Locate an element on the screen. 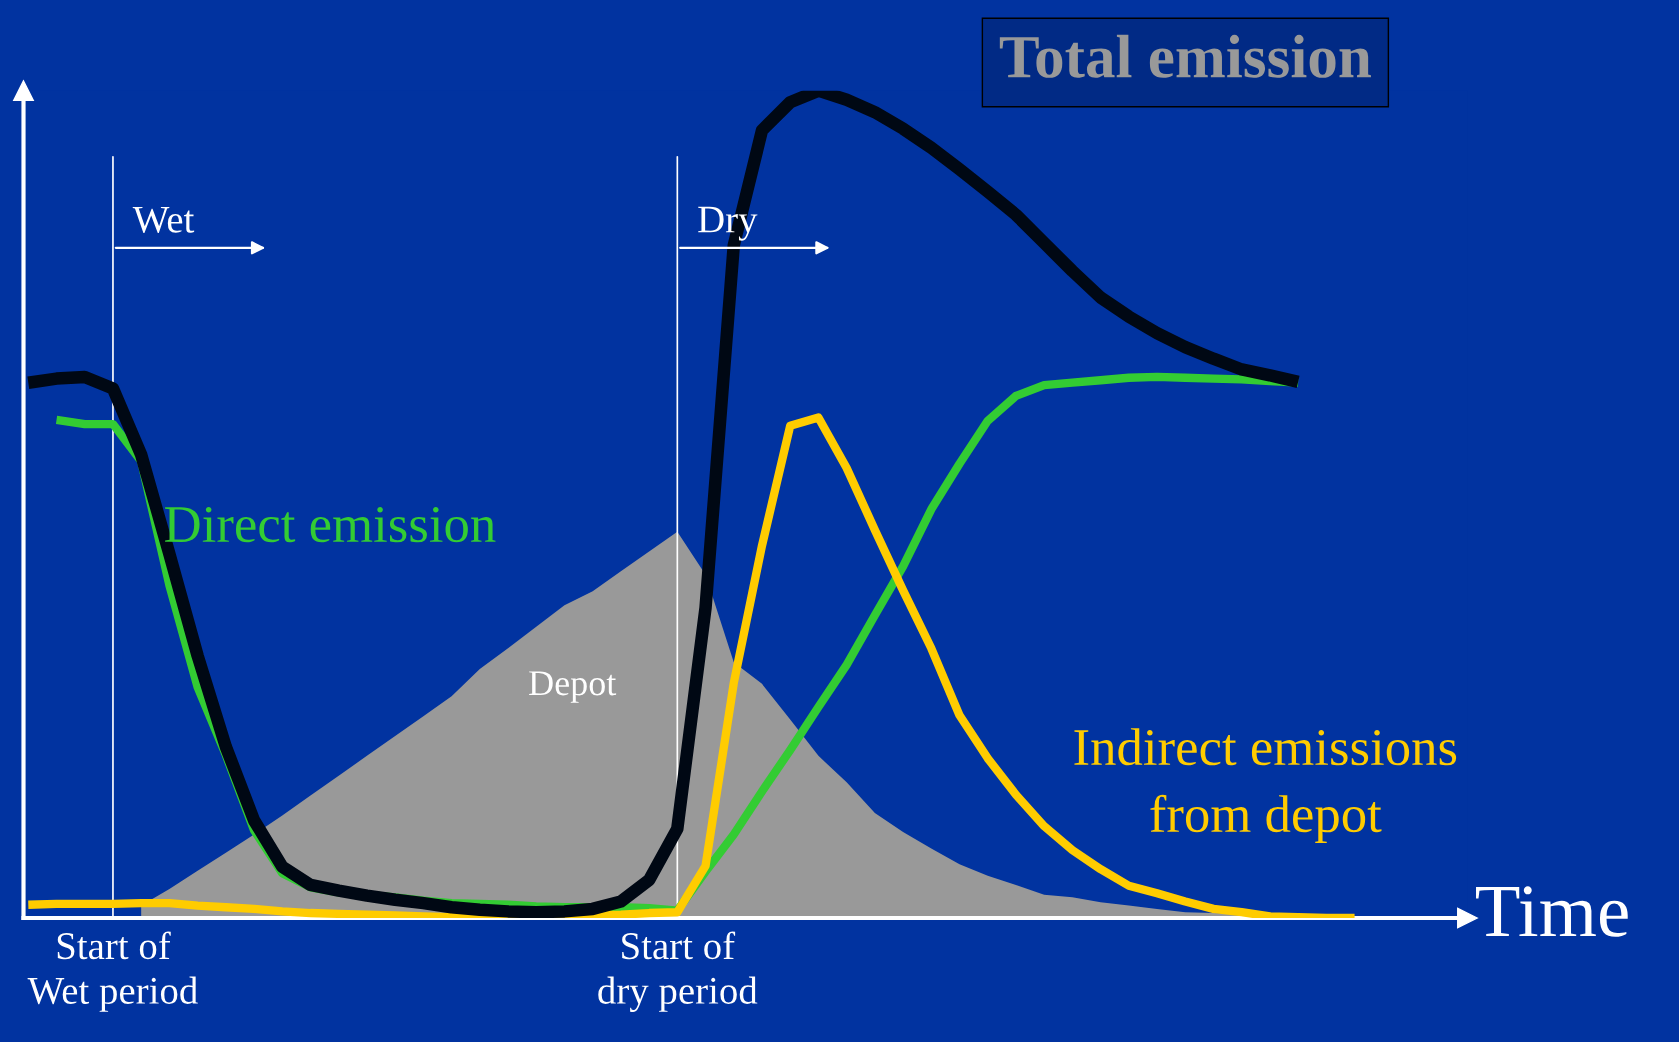 The image size is (1679, 1042). x-tick-label: Start of dry period is located at coordinates (678, 971).